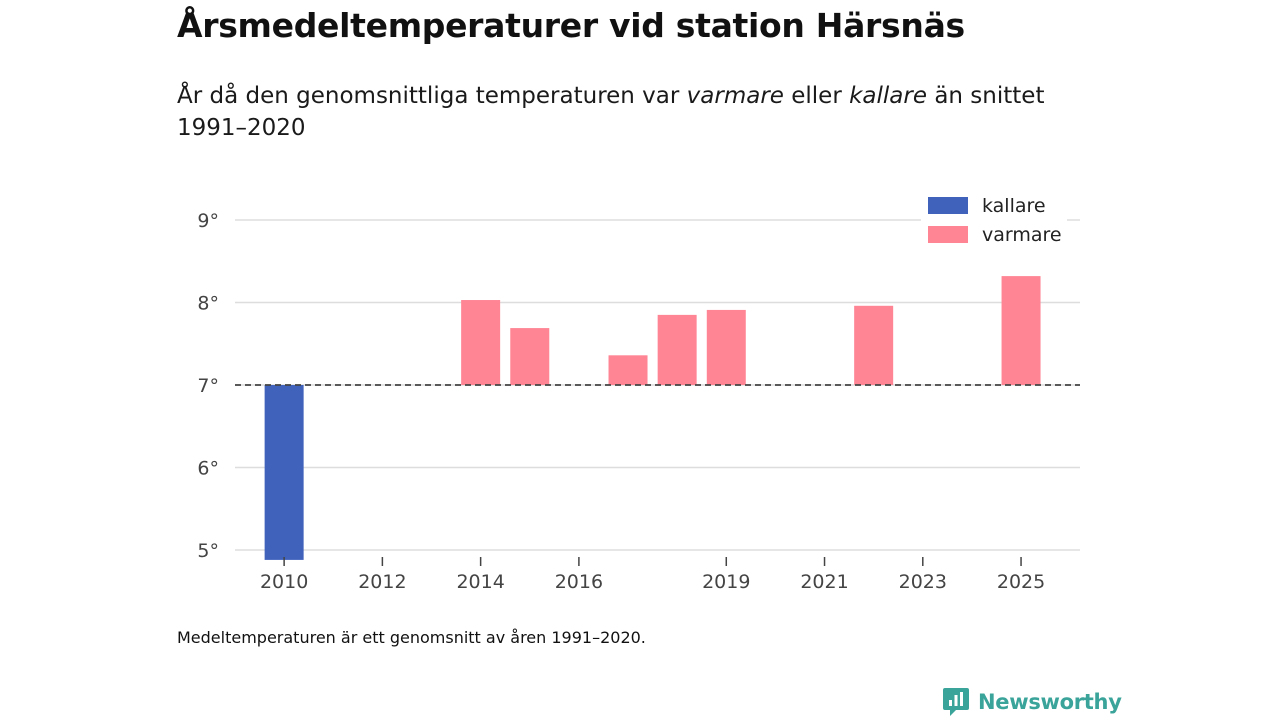 The height and width of the screenshot is (720, 1280). What do you see at coordinates (571, 25) in the screenshot?
I see `chart-title: Årsmedeltemperaturer vid station Härsnäs` at bounding box center [571, 25].